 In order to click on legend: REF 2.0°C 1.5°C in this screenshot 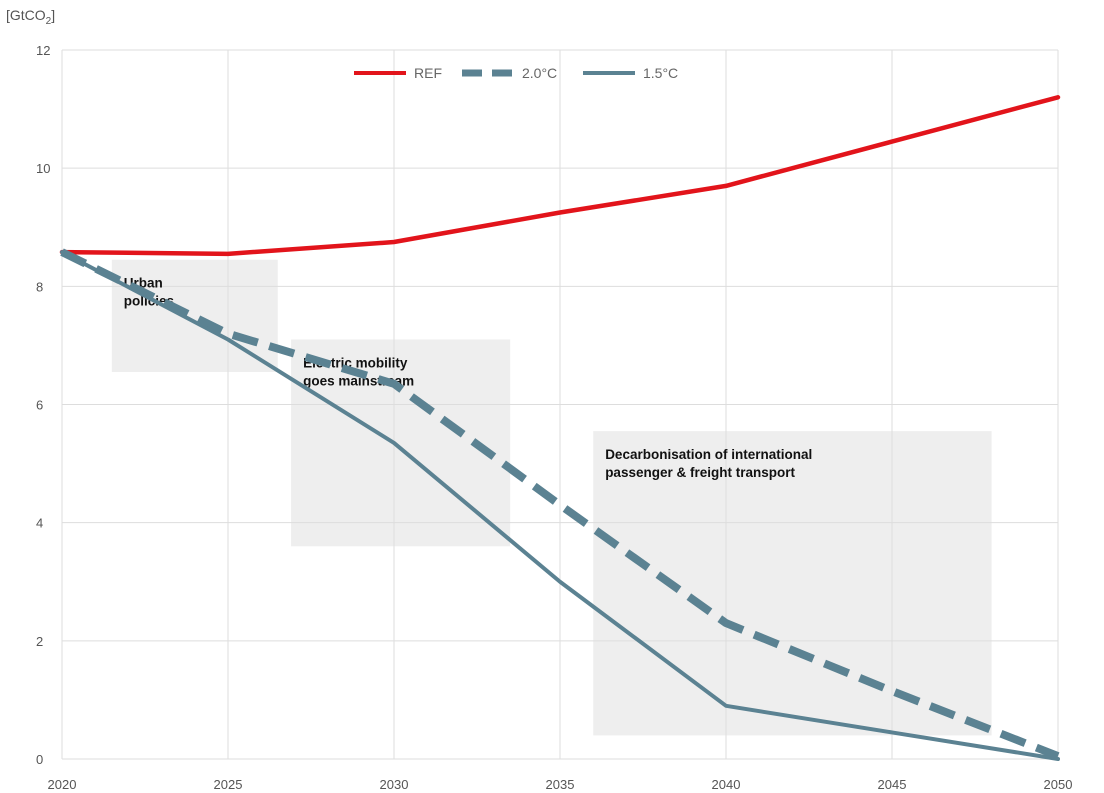, I will do `click(516, 73)`.